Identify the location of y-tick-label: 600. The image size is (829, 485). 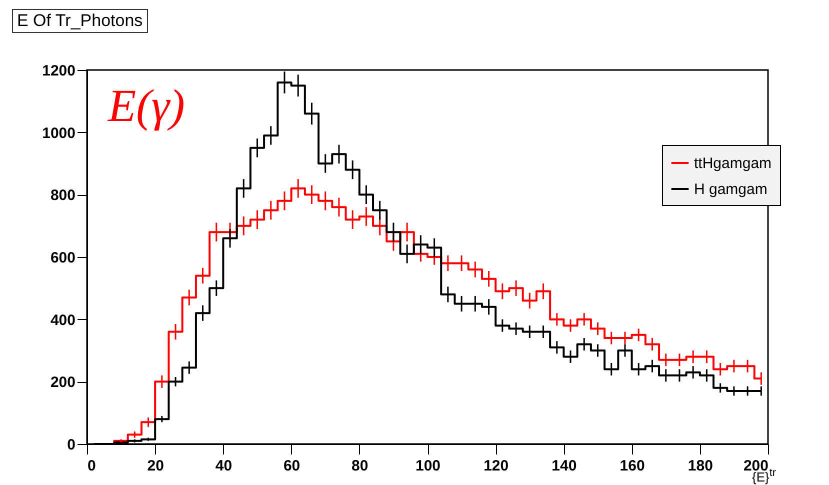
(63, 258).